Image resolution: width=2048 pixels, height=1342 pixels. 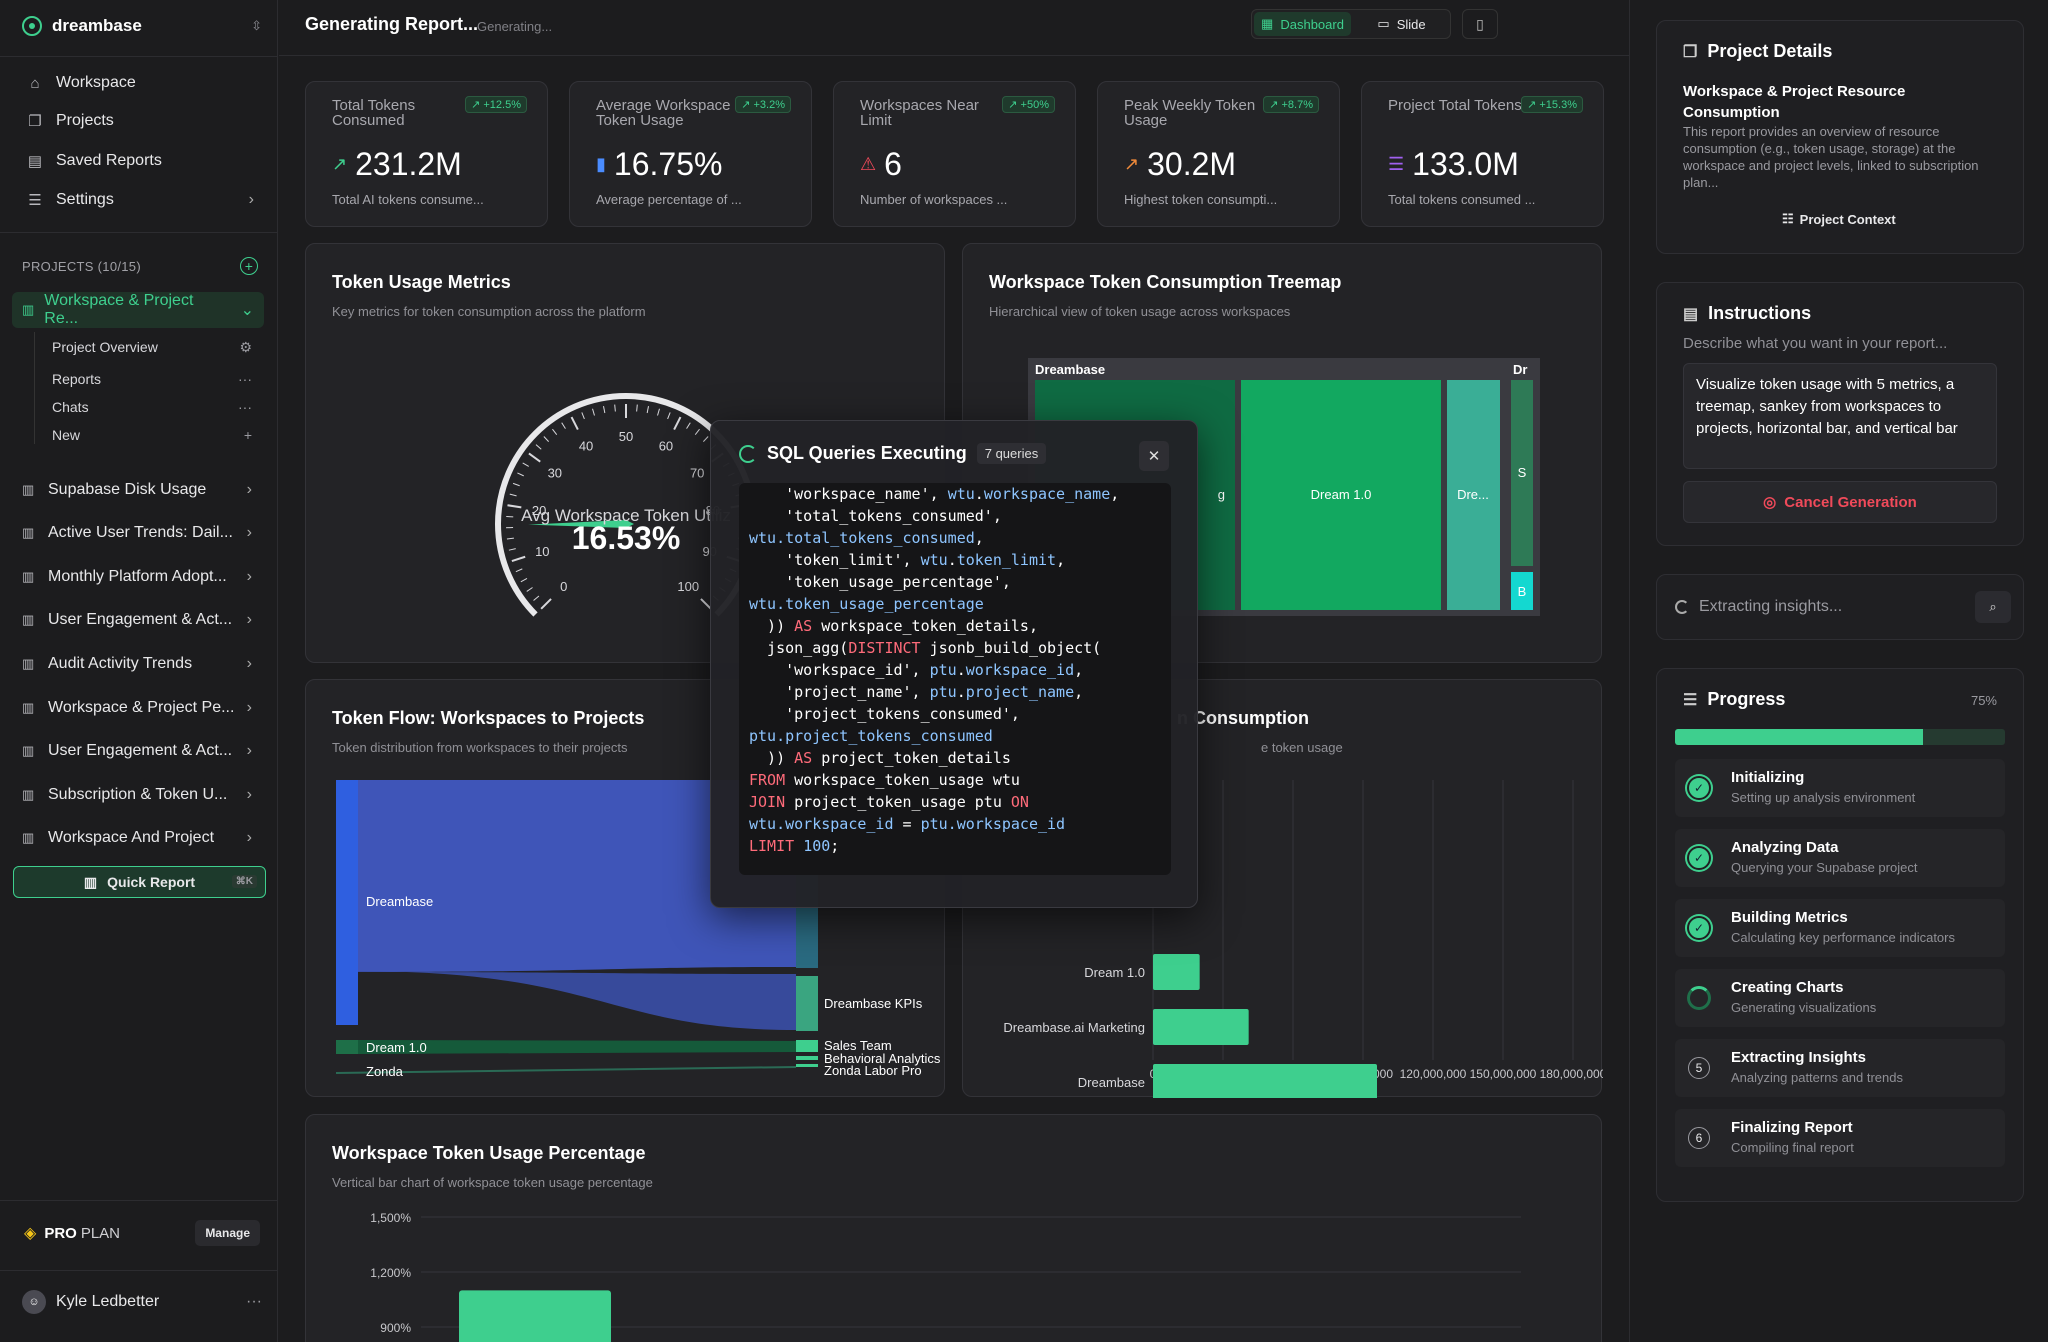 I want to click on tab-dashboard: ▦ Dashboard, so click(x=1302, y=24).